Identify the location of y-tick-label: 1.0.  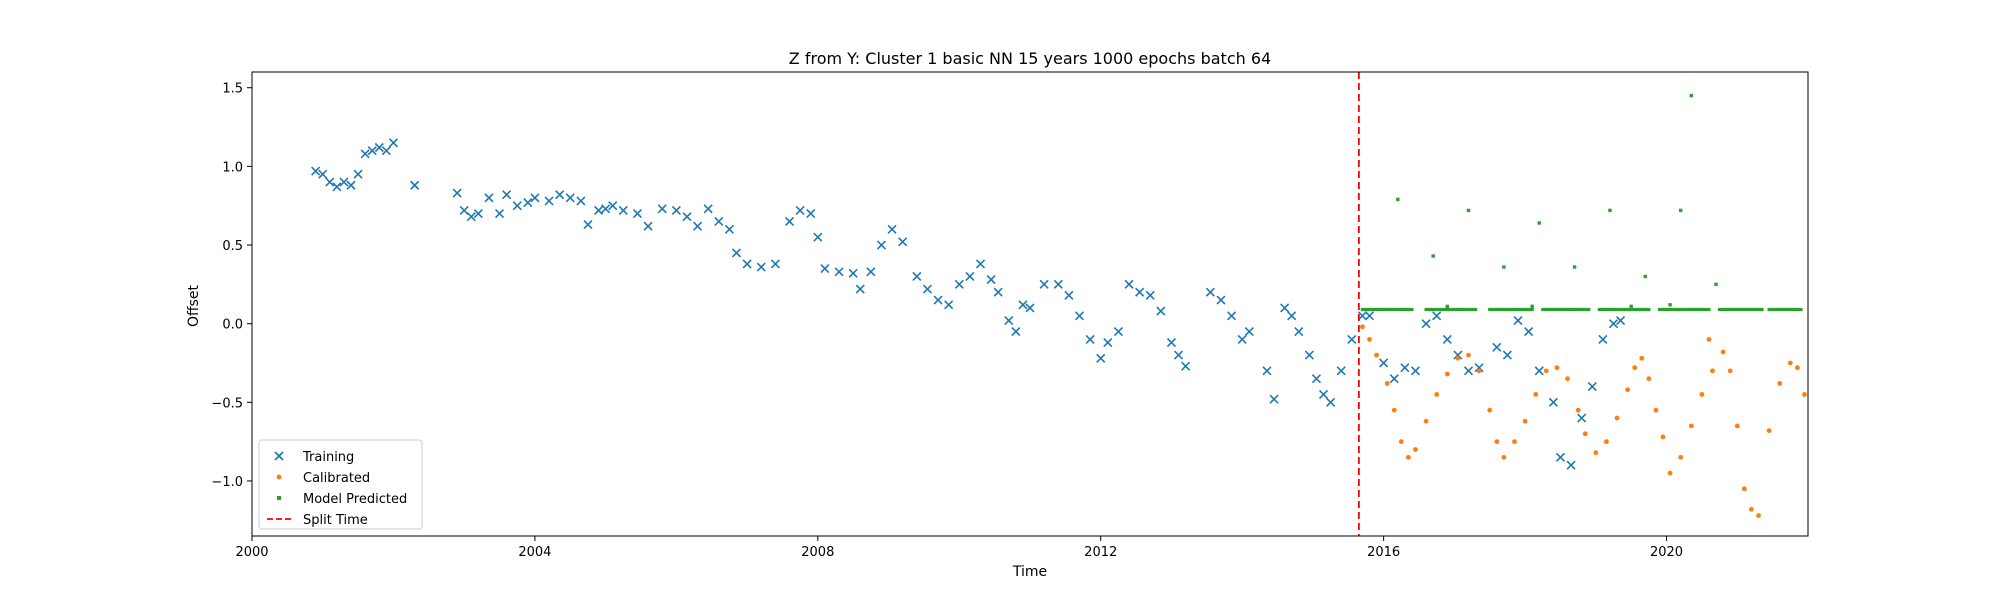
(232, 167).